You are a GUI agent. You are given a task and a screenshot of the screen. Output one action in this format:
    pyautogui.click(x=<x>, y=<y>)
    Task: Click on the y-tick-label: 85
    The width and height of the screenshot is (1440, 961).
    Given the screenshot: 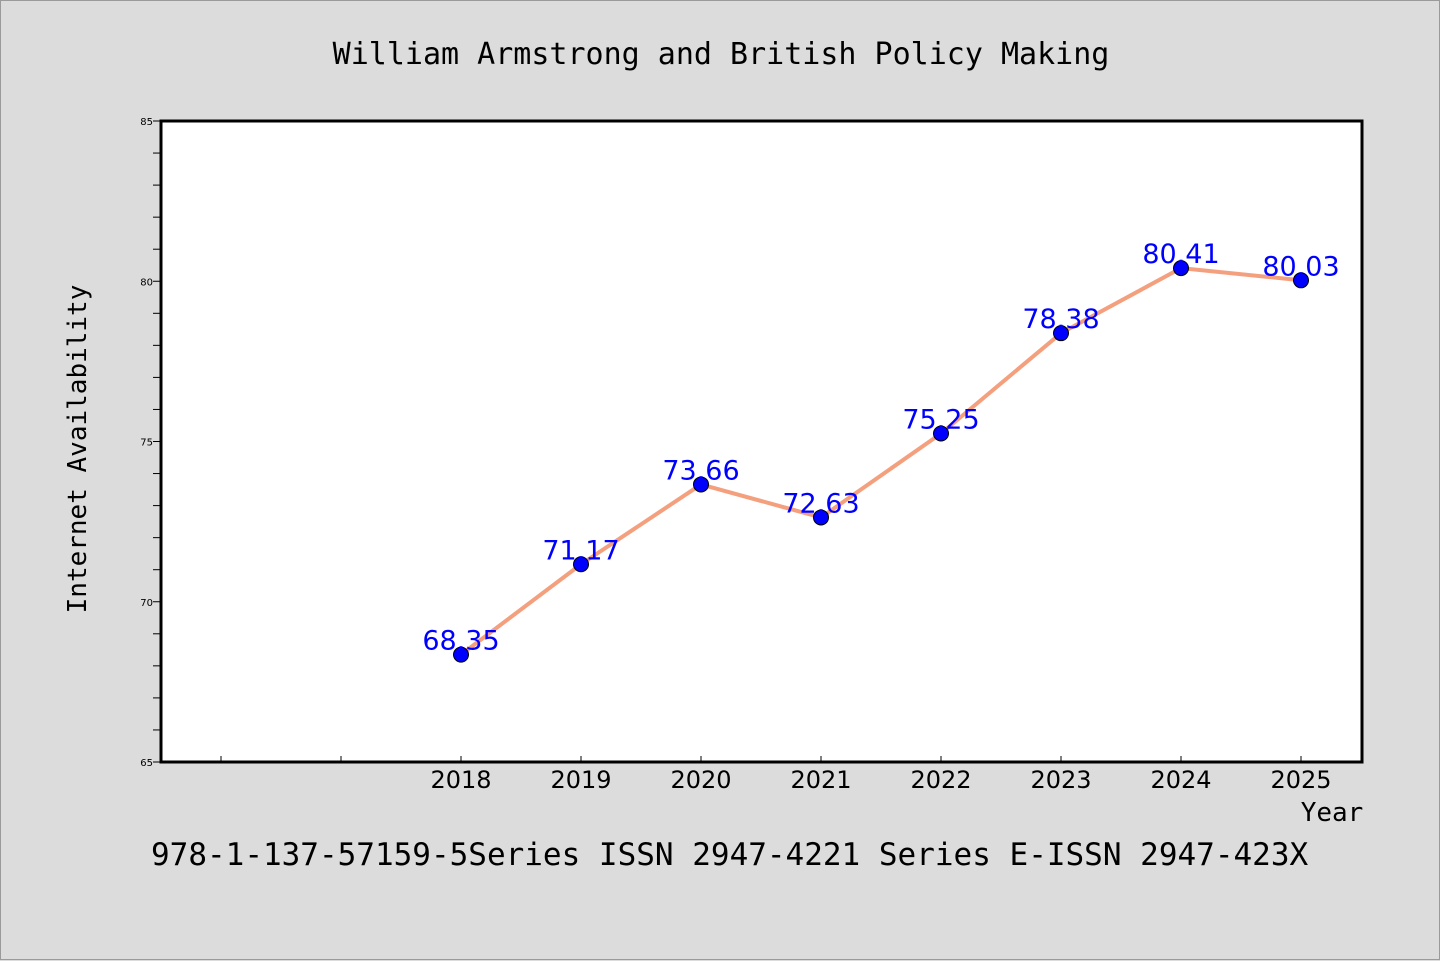 What is the action you would take?
    pyautogui.click(x=146, y=122)
    